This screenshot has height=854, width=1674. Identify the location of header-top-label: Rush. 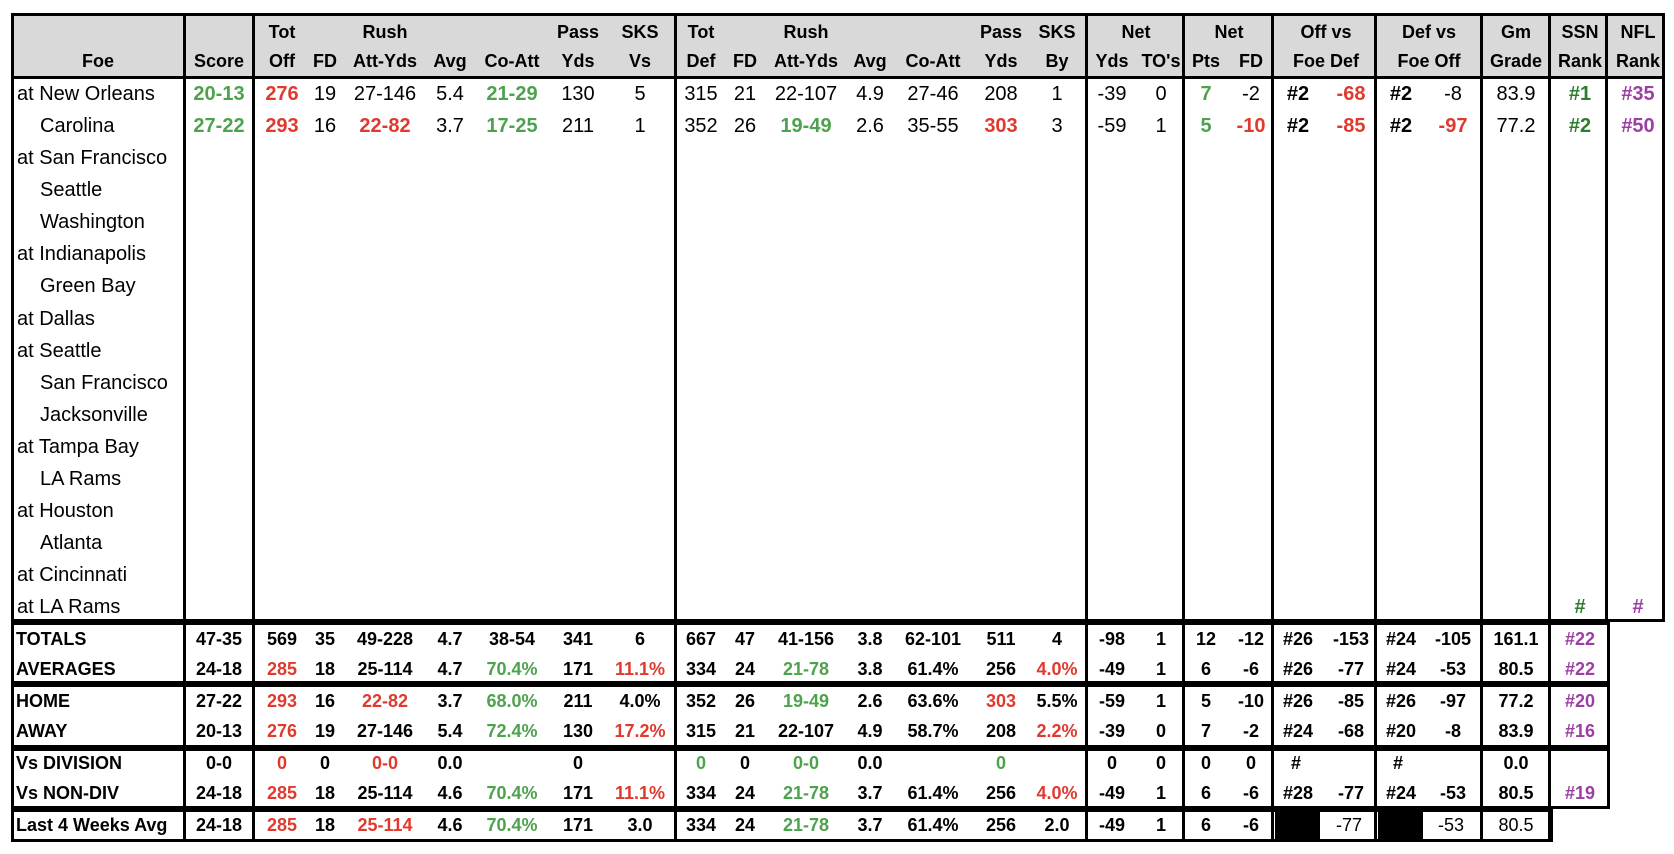
(806, 32).